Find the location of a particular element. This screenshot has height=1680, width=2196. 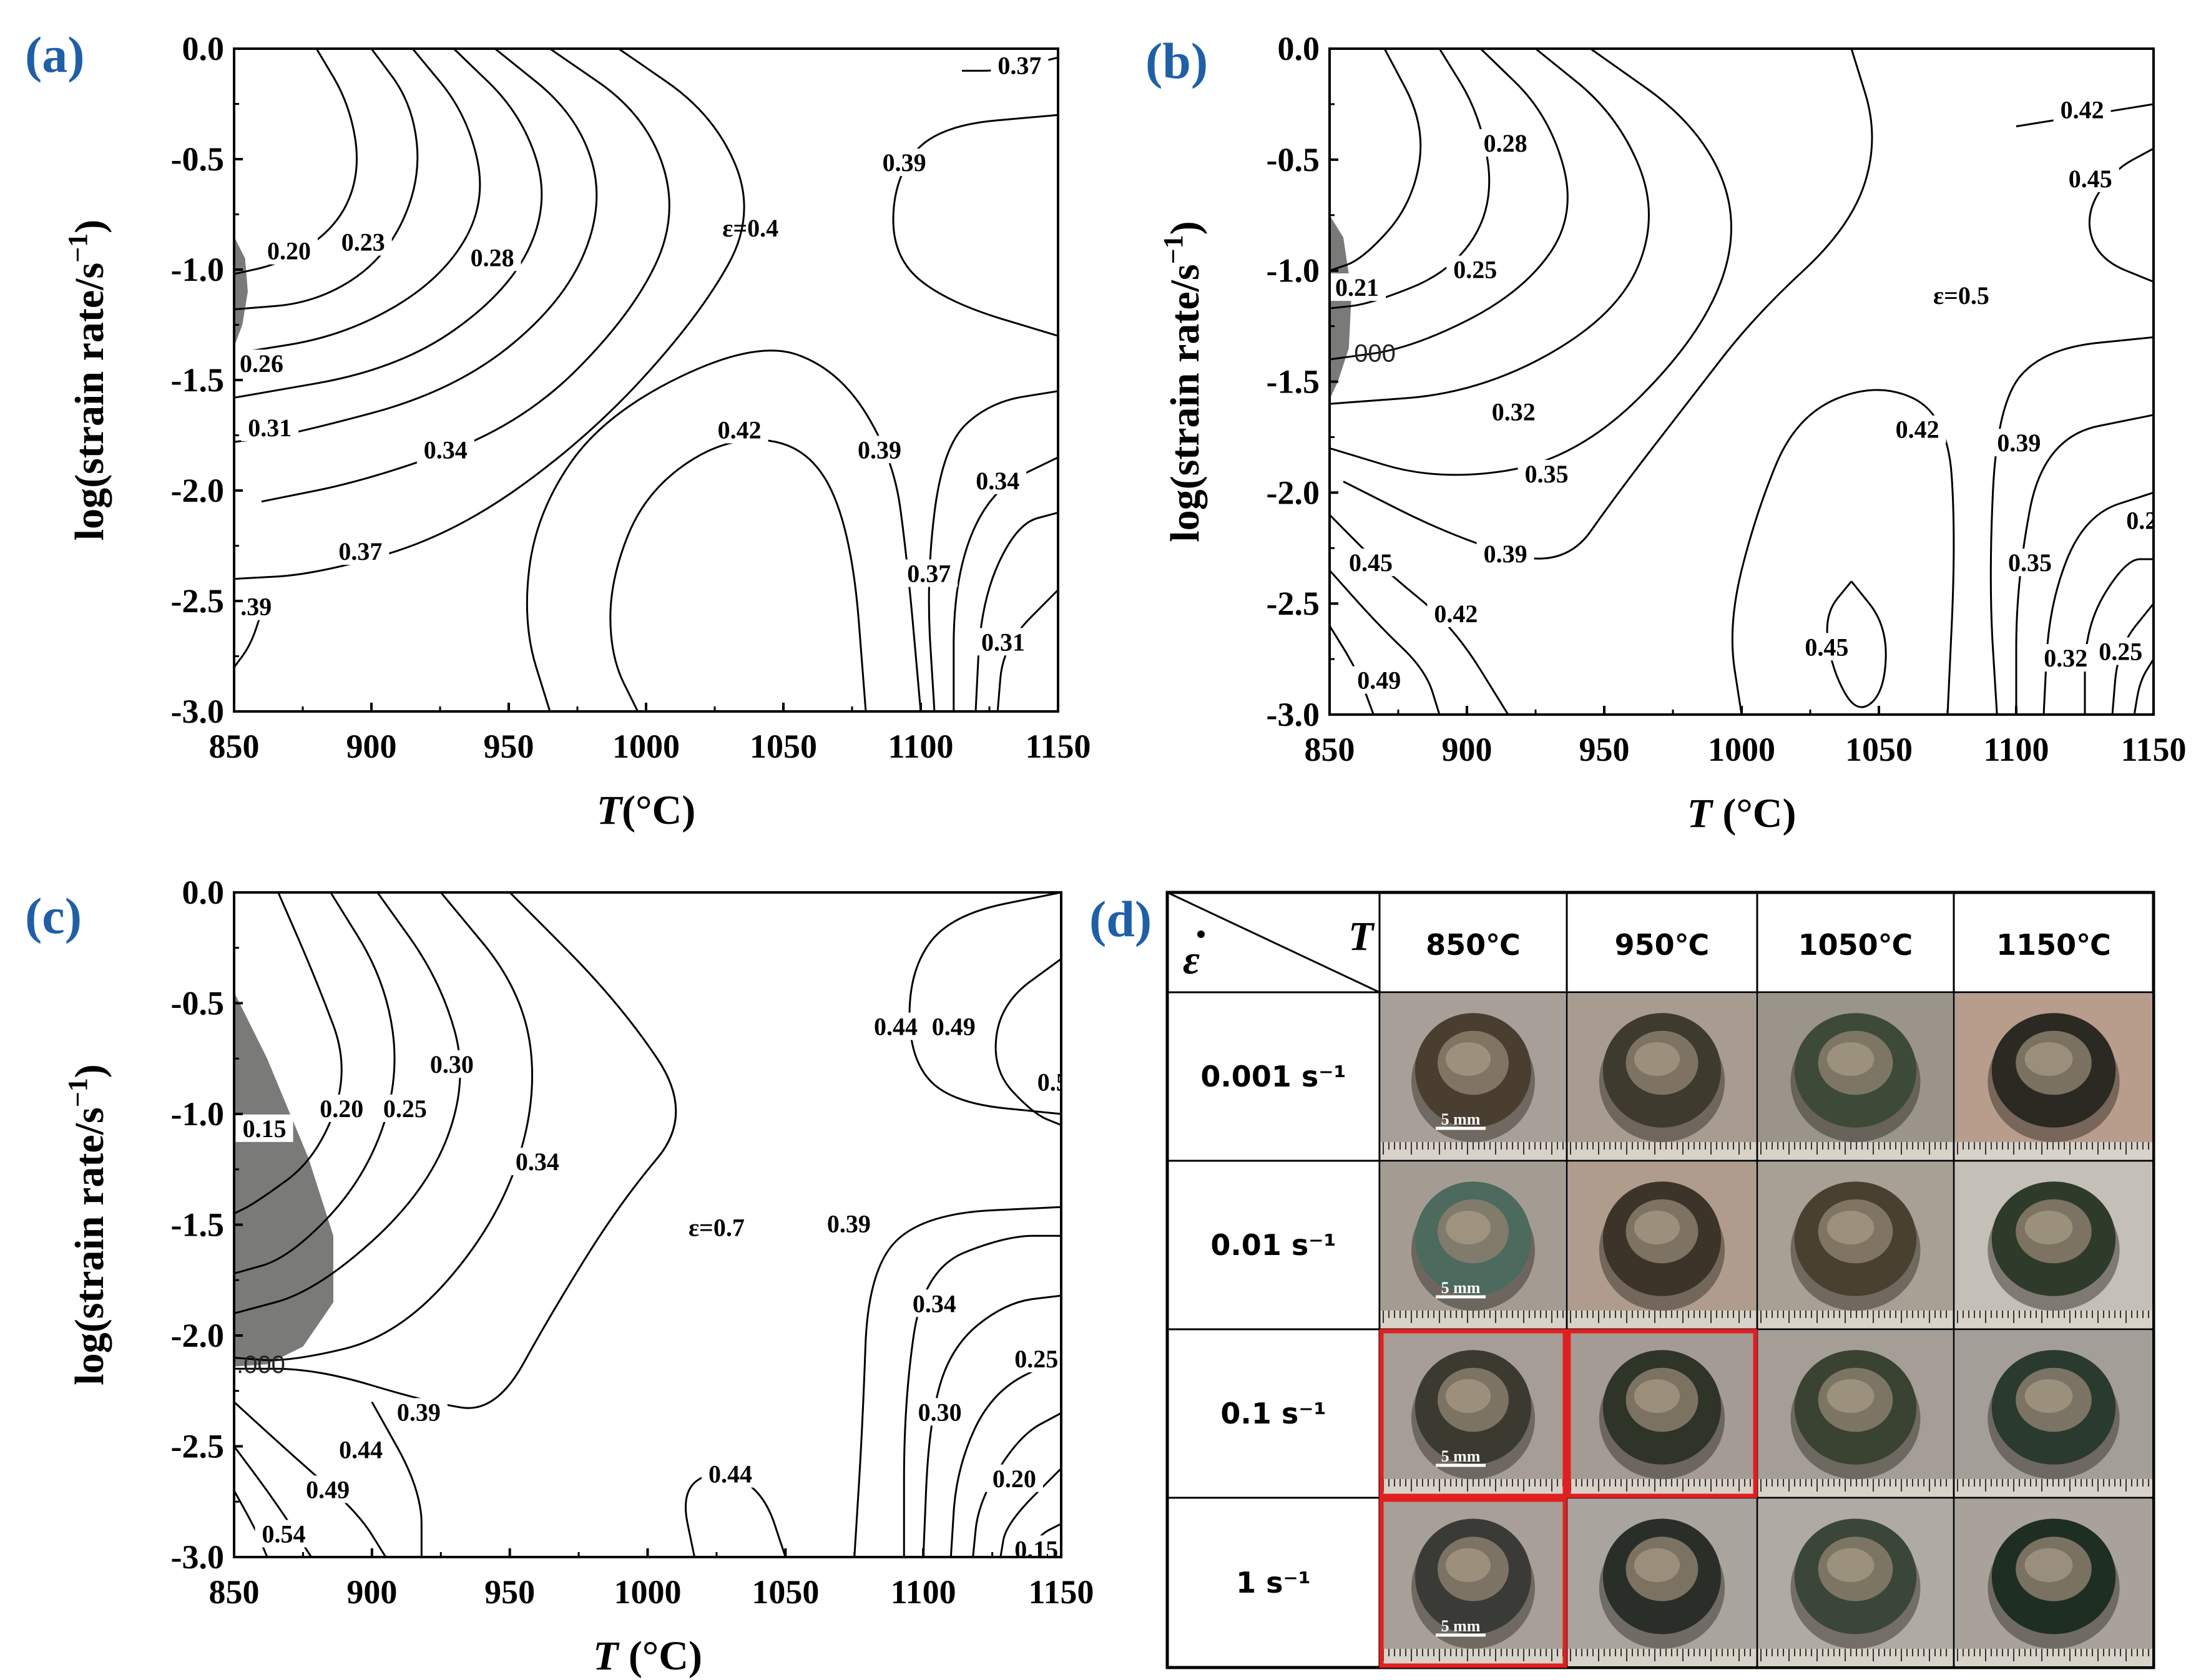

contour-label: 0.25 is located at coordinates (1036, 1359).